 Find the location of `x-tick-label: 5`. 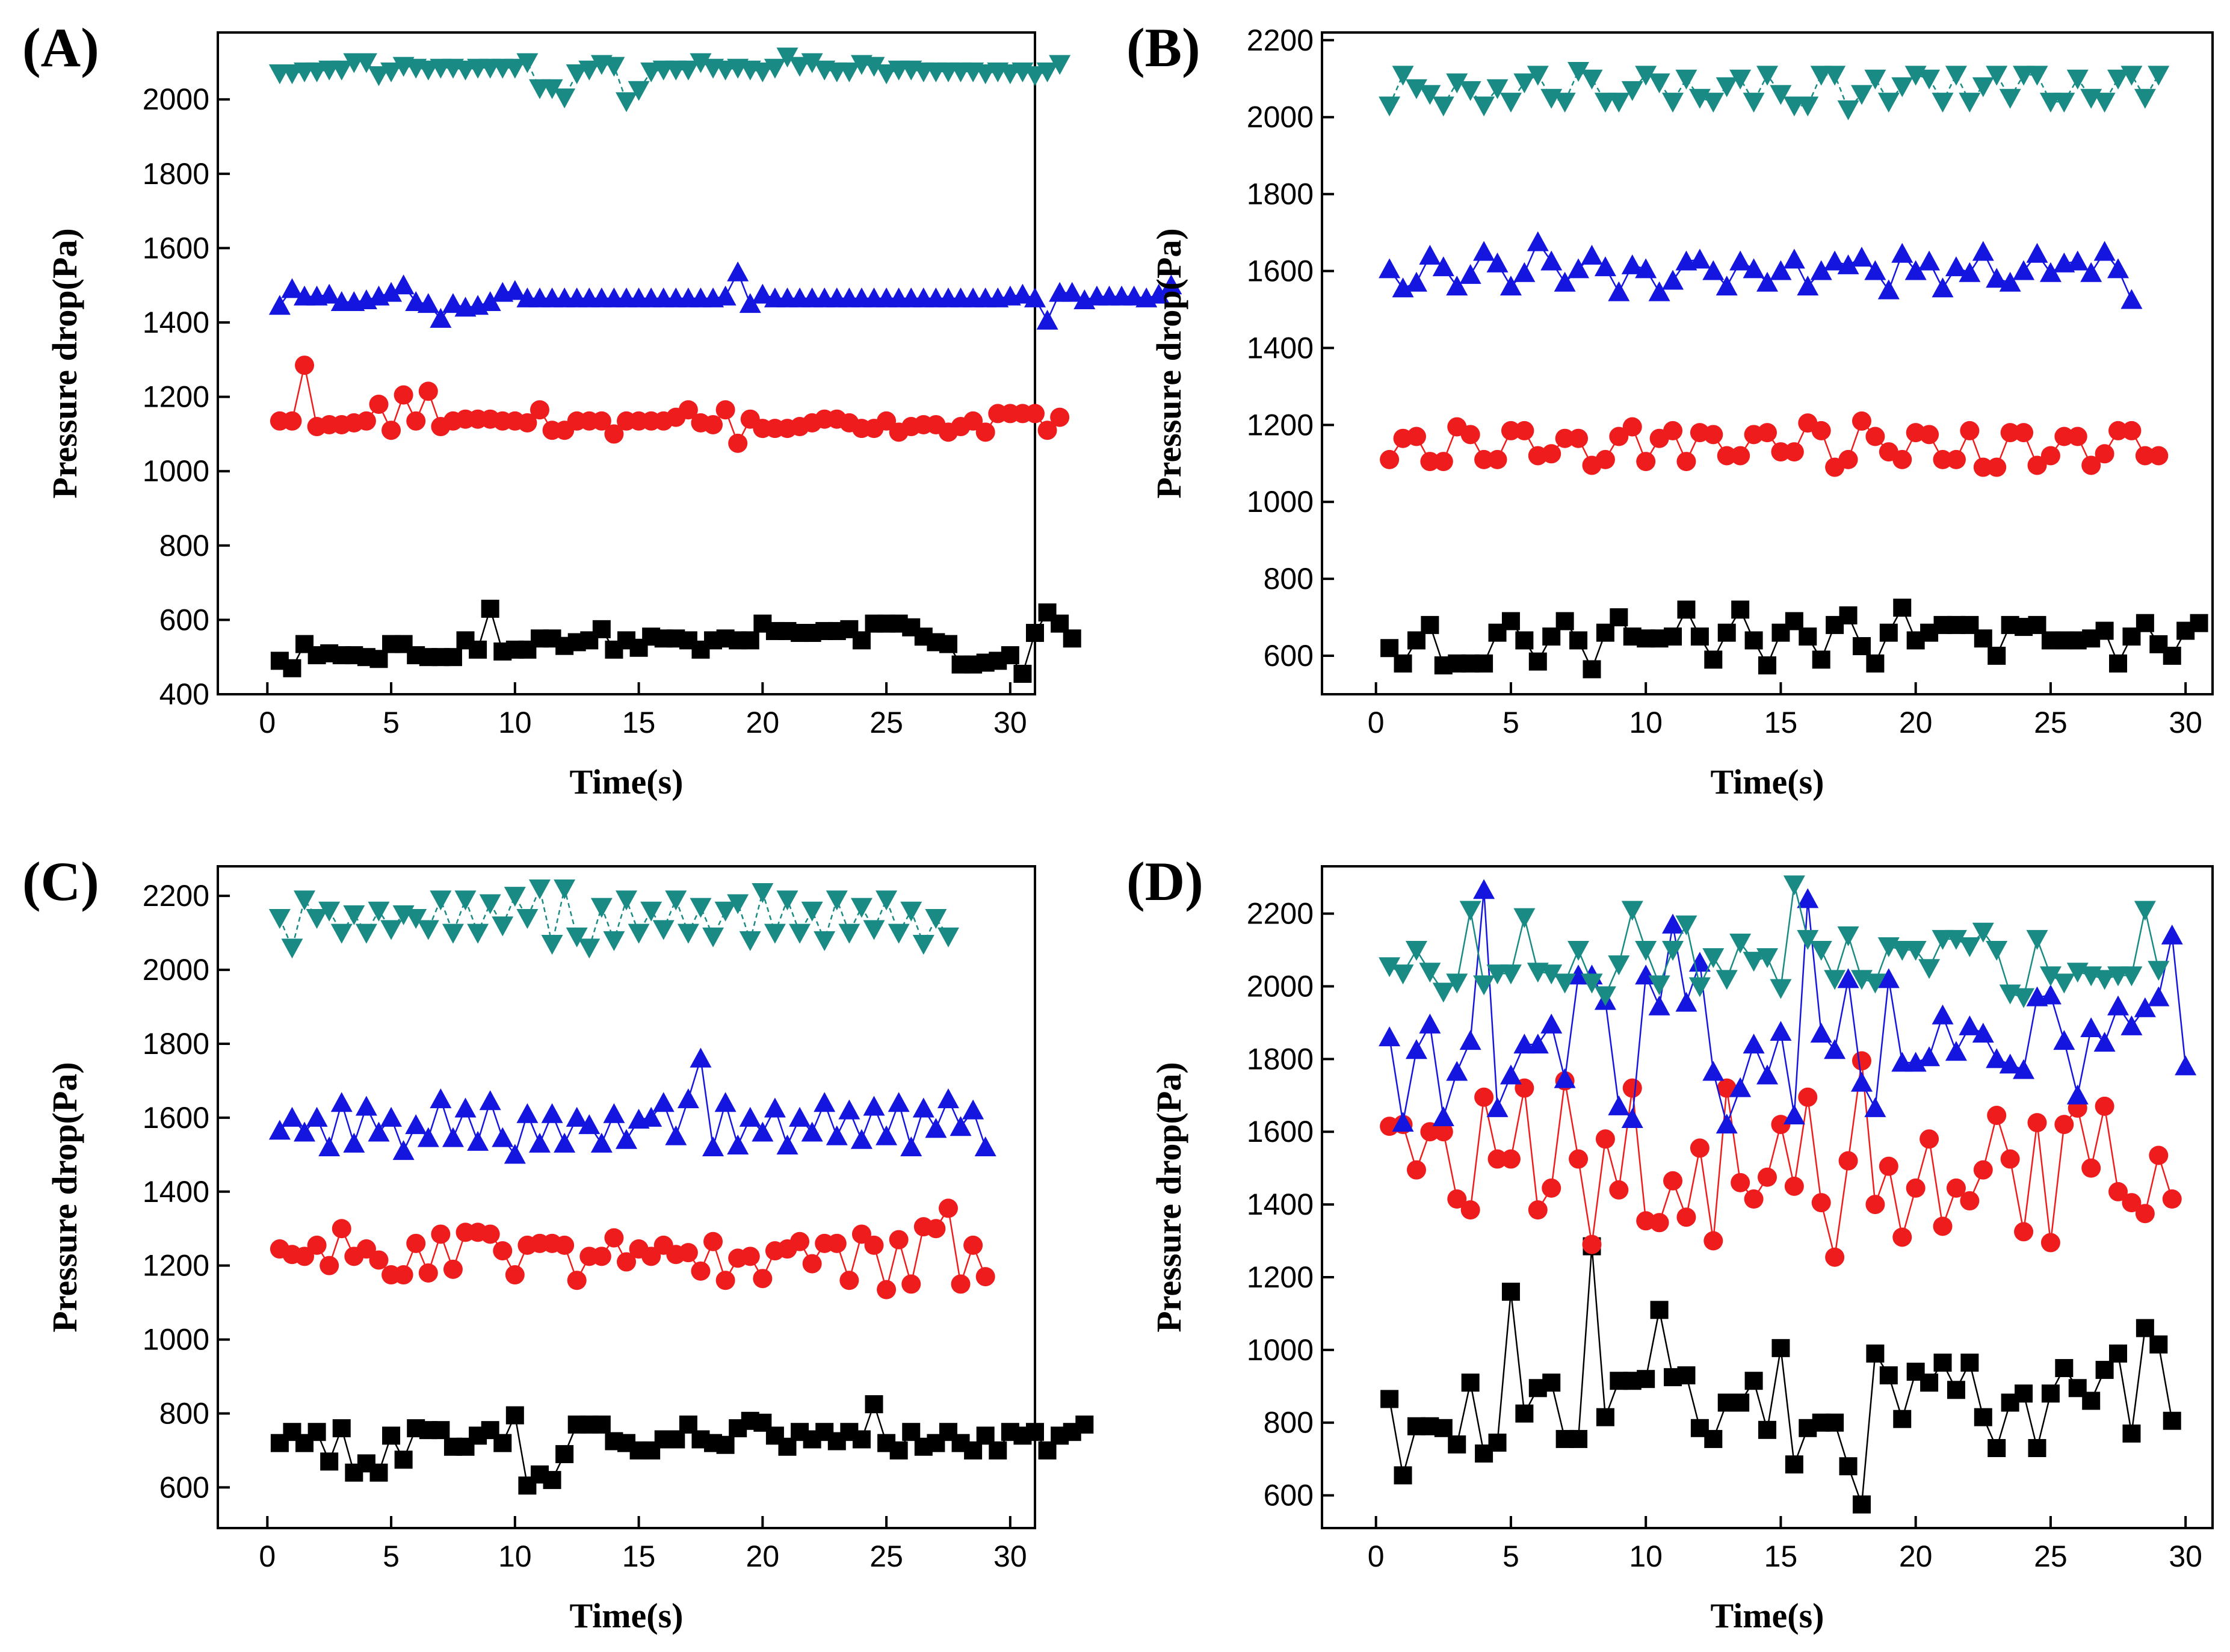

x-tick-label: 5 is located at coordinates (391, 722).